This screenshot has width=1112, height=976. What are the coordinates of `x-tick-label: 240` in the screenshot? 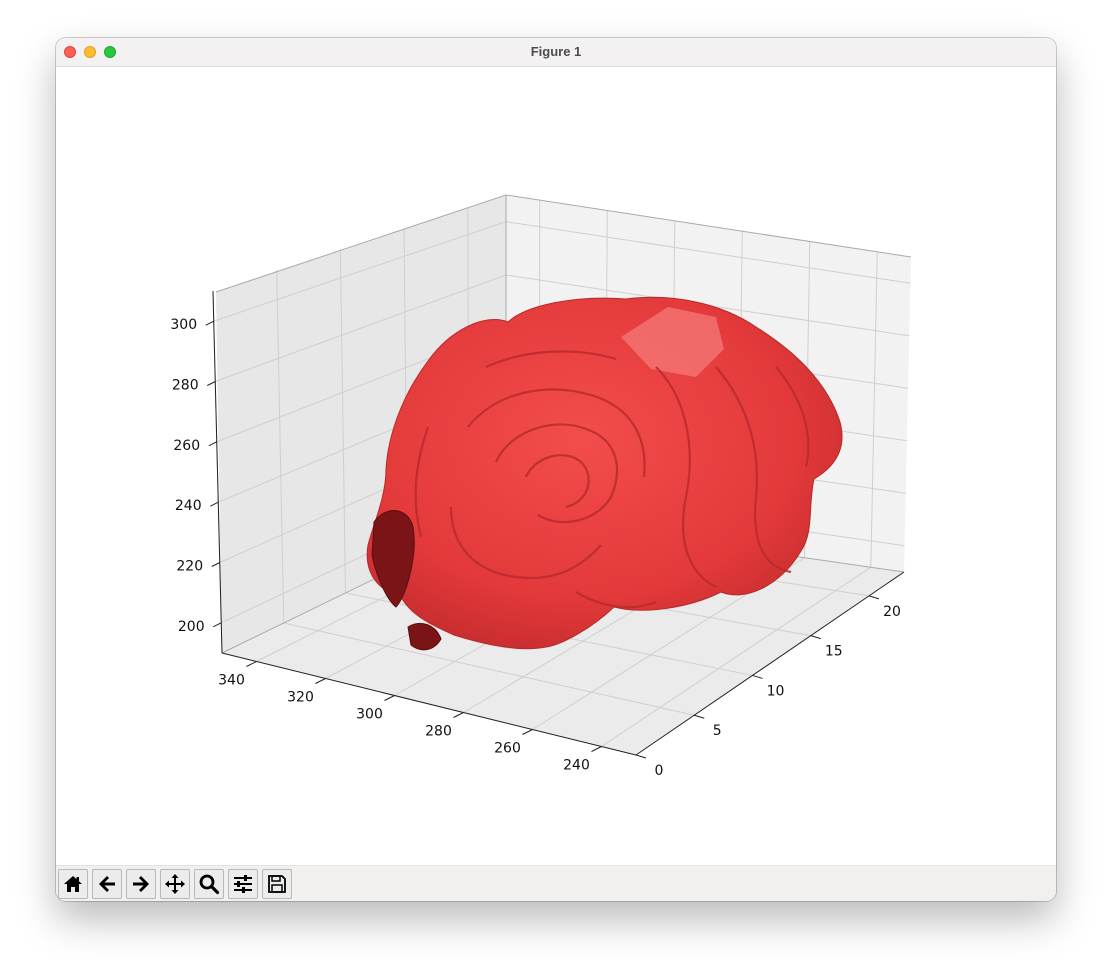 It's located at (576, 766).